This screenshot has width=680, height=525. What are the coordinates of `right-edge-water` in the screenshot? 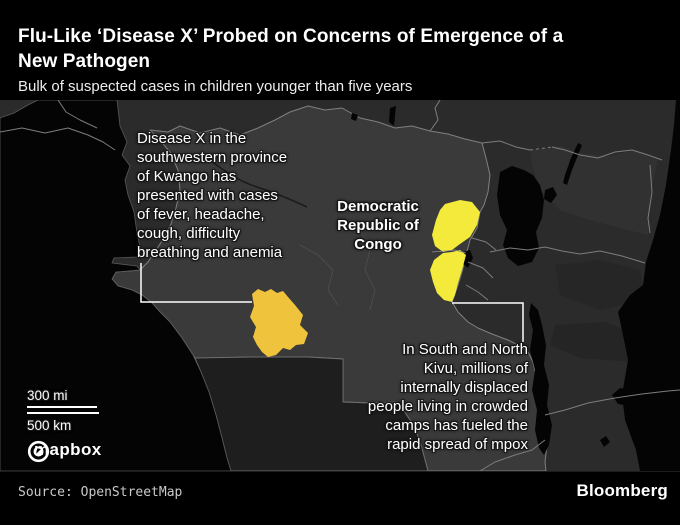 It's located at (649, 285).